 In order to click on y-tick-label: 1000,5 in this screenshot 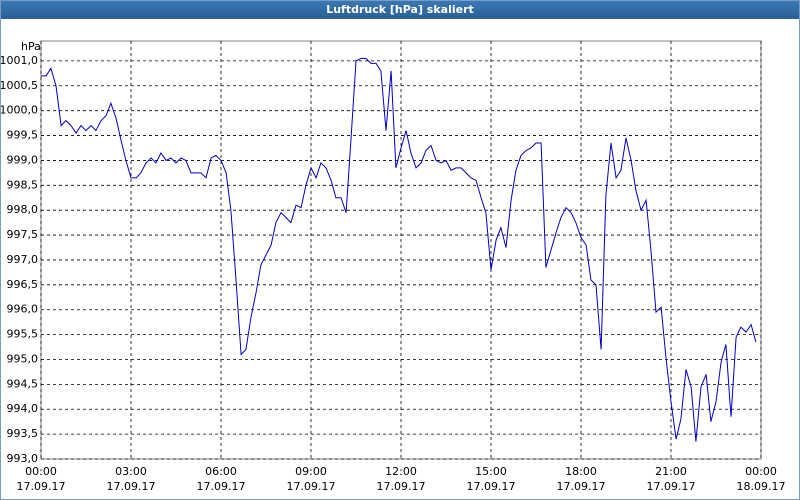, I will do `click(19, 85)`.